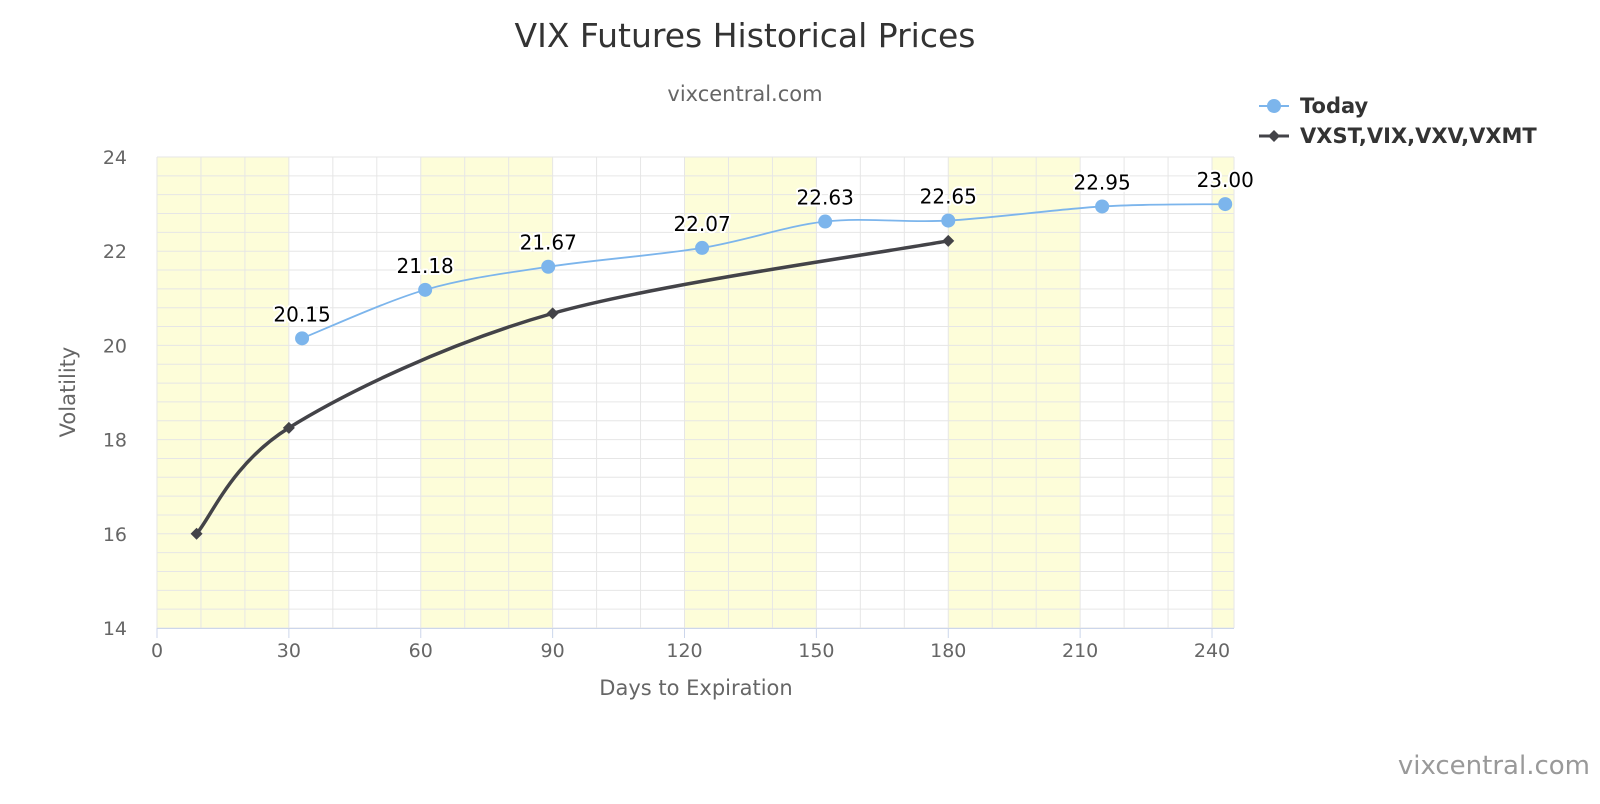  What do you see at coordinates (695, 688) in the screenshot?
I see `x-axis-title: Days to Expiration` at bounding box center [695, 688].